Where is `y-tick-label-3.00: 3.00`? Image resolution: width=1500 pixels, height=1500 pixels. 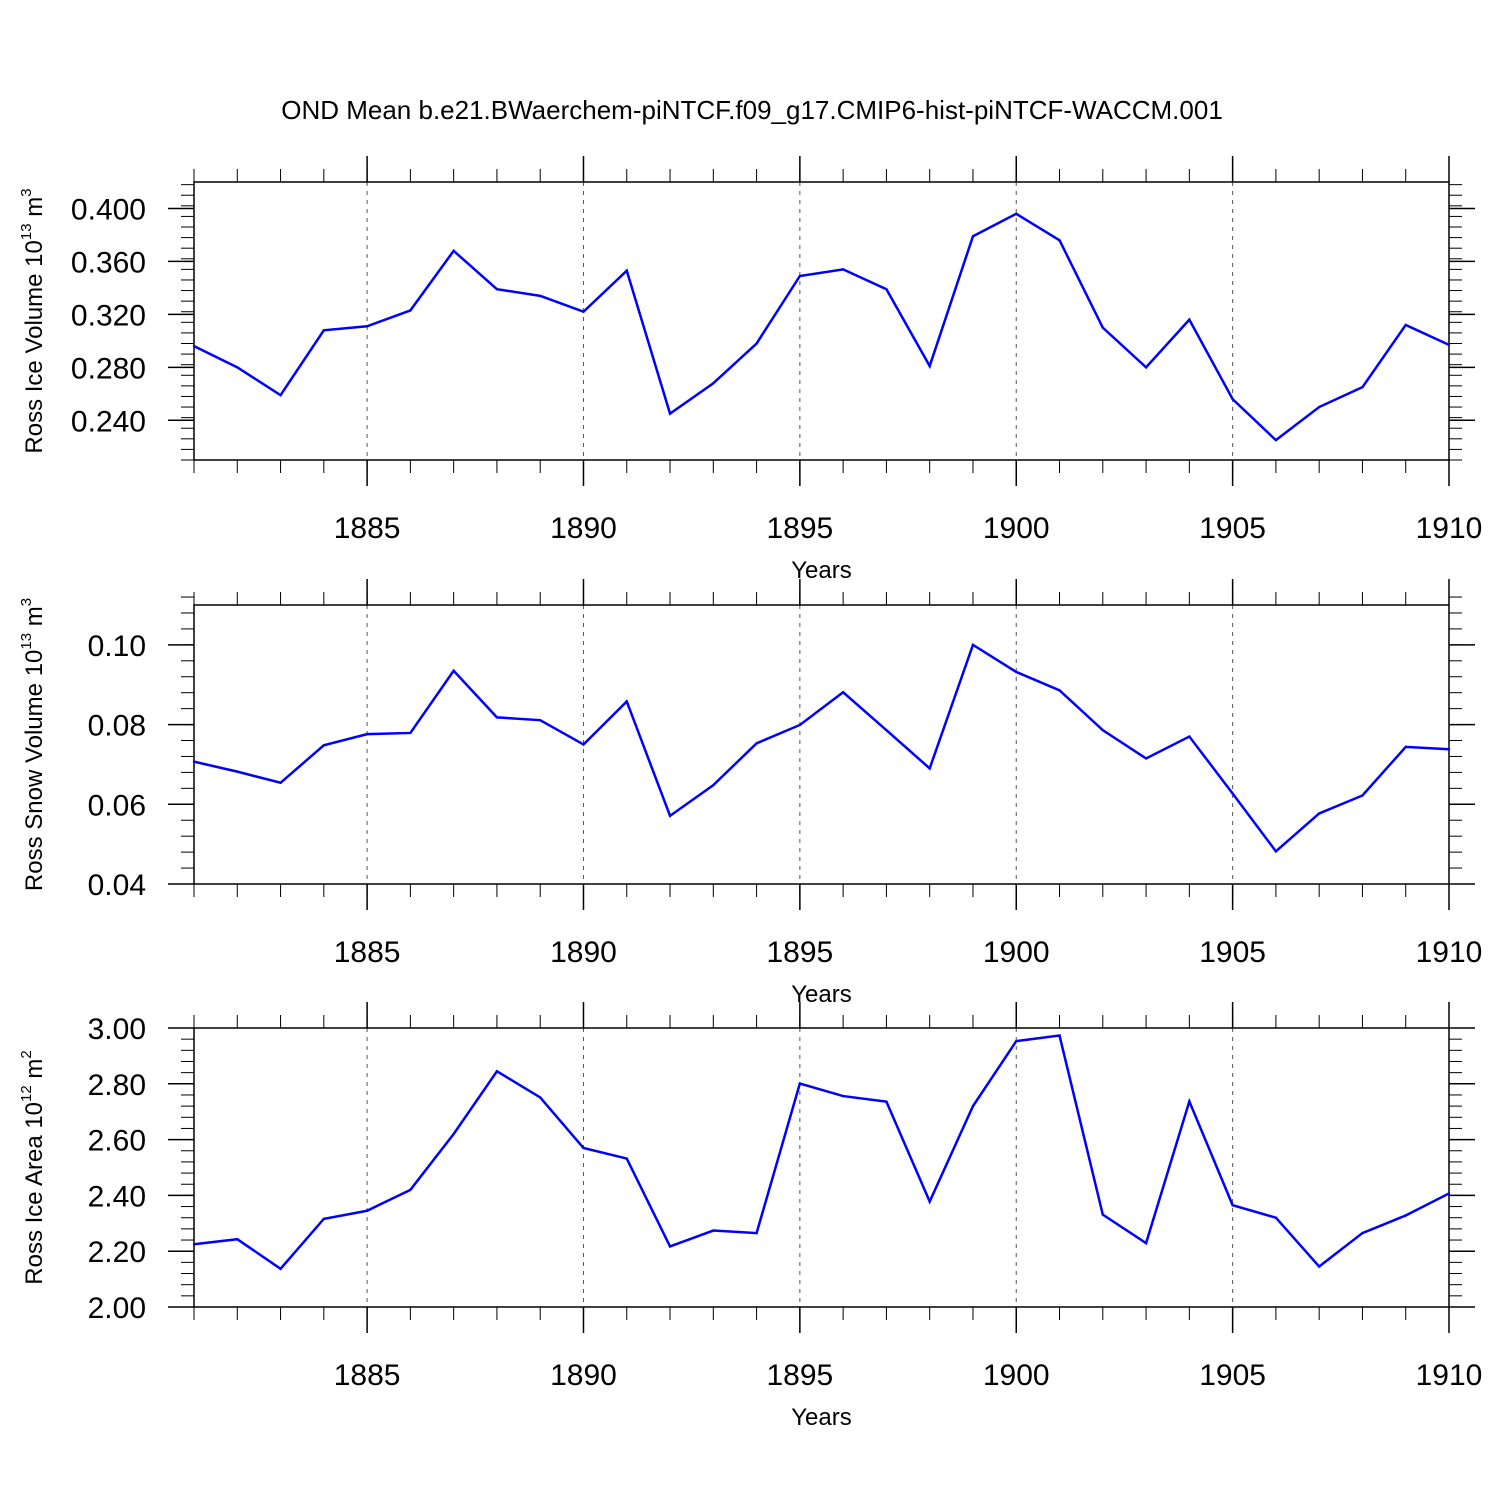 y-tick-label-3.00: 3.00 is located at coordinates (117, 1029).